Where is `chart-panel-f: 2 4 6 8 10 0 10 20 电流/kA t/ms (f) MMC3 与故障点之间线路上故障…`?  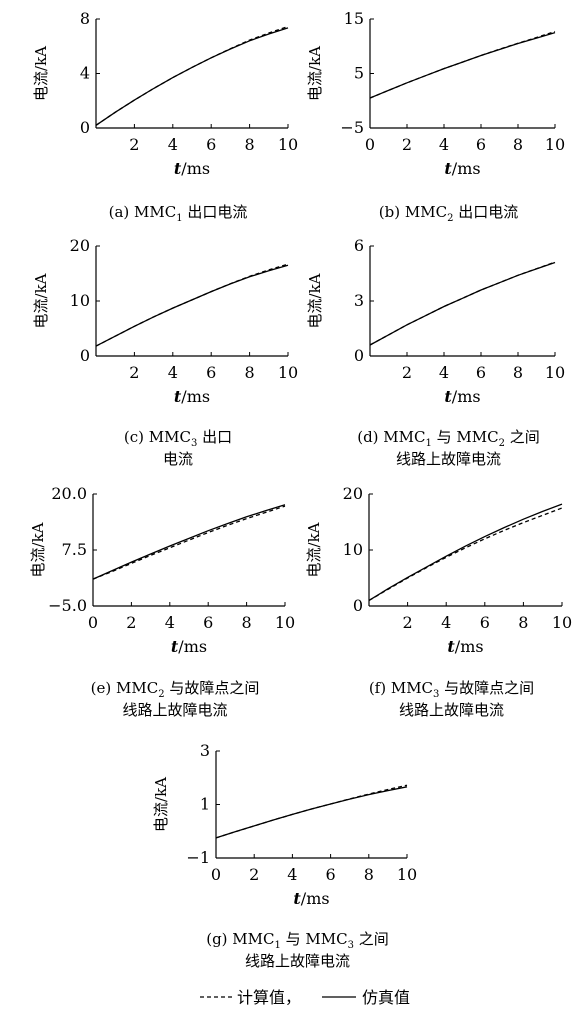 chart-panel-f: 2 4 6 8 10 0 10 20 电流/kA t/ms (f) MMC3 与故障点之间线路上故障… is located at coordinates (438, 601).